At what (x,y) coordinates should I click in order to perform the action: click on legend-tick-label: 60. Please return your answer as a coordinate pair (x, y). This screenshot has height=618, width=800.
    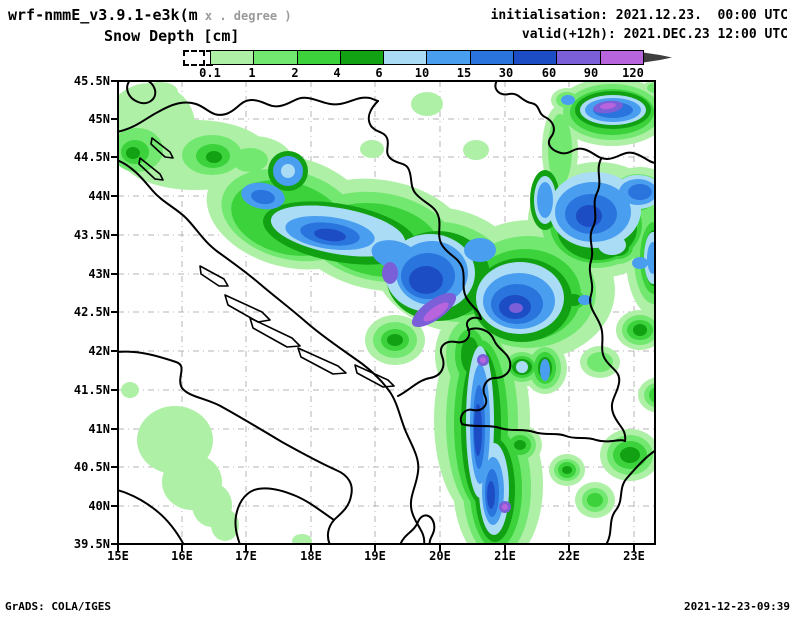
    Looking at the image, I should click on (549, 73).